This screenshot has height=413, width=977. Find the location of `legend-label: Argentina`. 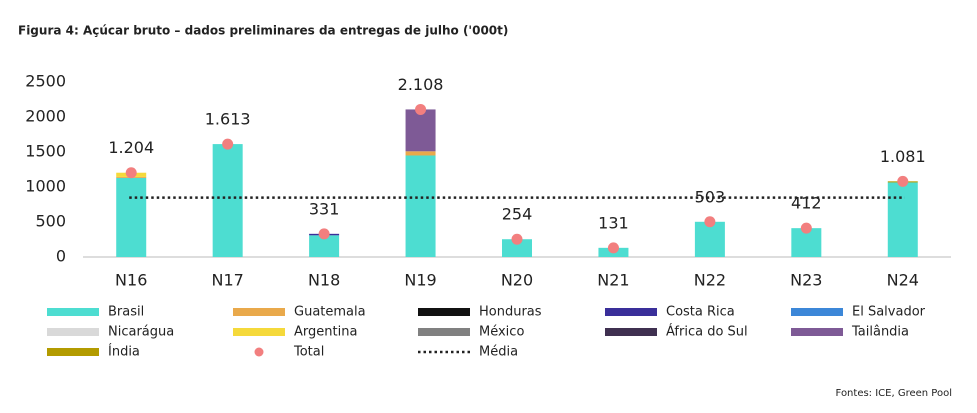

legend-label: Argentina is located at coordinates (325, 332).